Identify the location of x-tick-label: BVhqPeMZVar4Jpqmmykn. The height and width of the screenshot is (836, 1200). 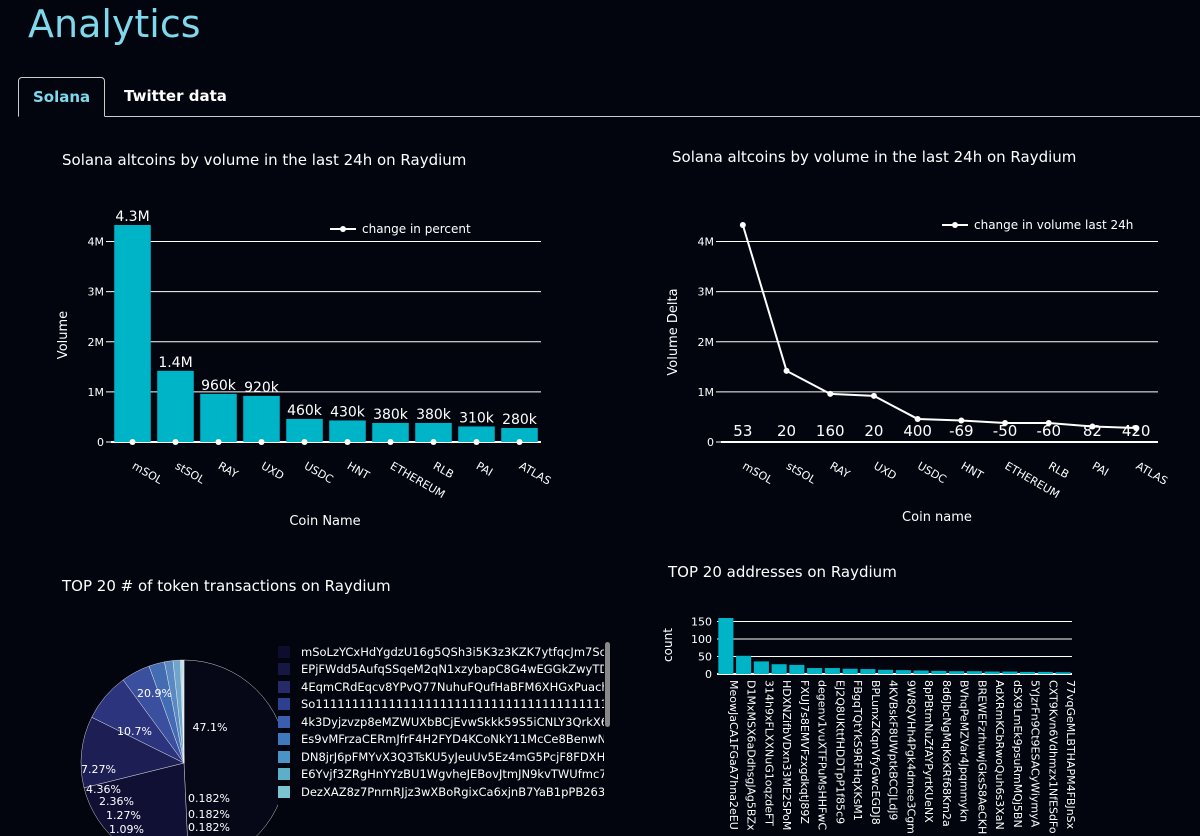
(964, 751).